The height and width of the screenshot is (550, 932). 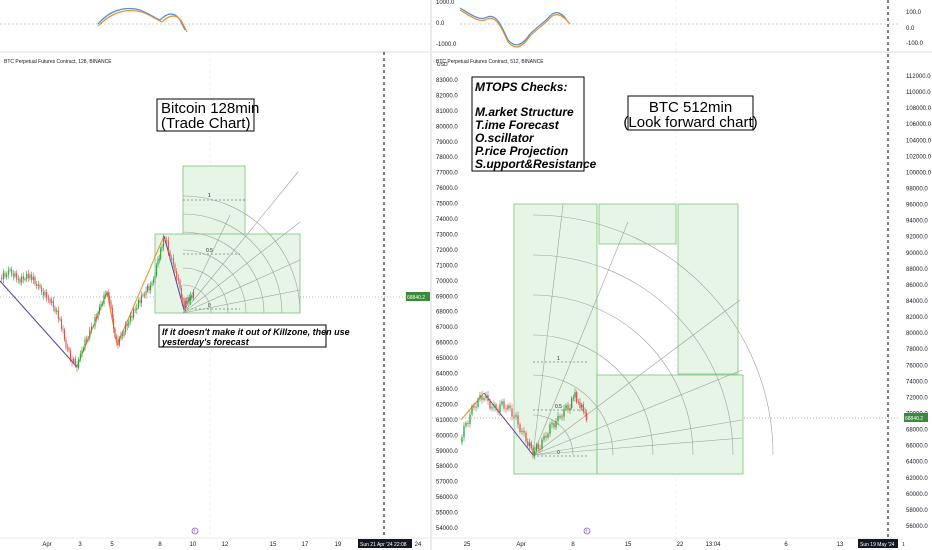 I want to click on left-date-tick: 8, so click(x=160, y=545).